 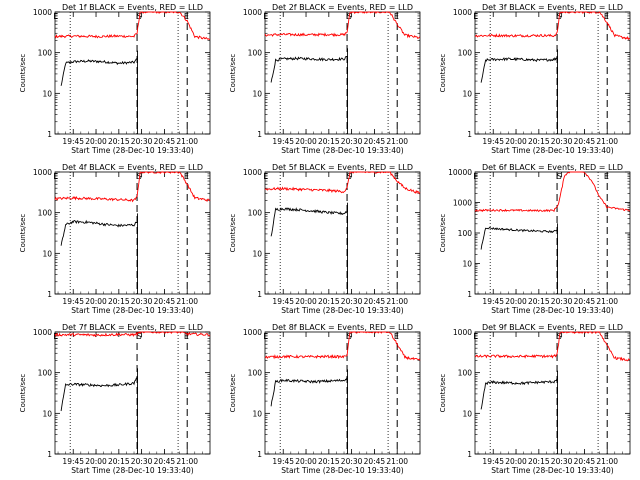 I want to click on y-tick-label: 10000, so click(x=460, y=172).